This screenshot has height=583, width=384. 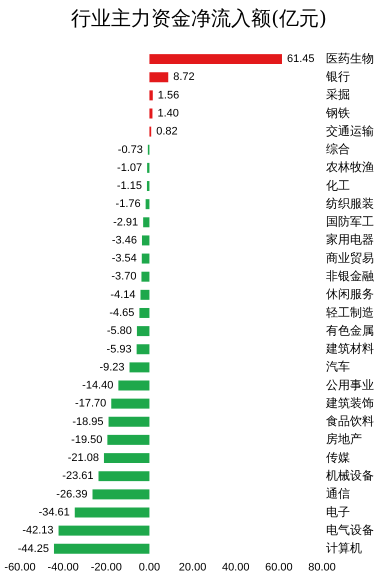 What do you see at coordinates (124, 258) in the screenshot?
I see `data-label: -3.54` at bounding box center [124, 258].